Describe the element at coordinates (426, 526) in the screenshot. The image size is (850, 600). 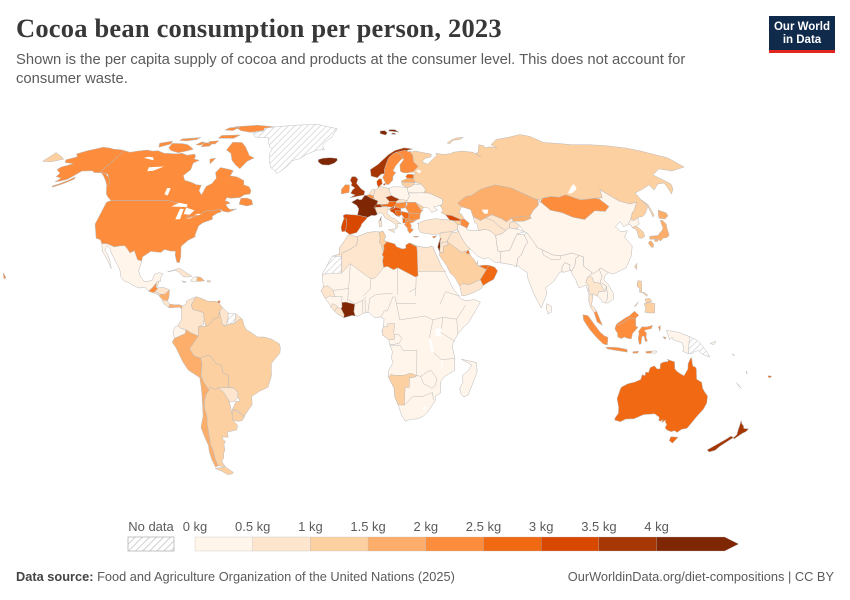
I see `svg-text: 2 kg` at that location.